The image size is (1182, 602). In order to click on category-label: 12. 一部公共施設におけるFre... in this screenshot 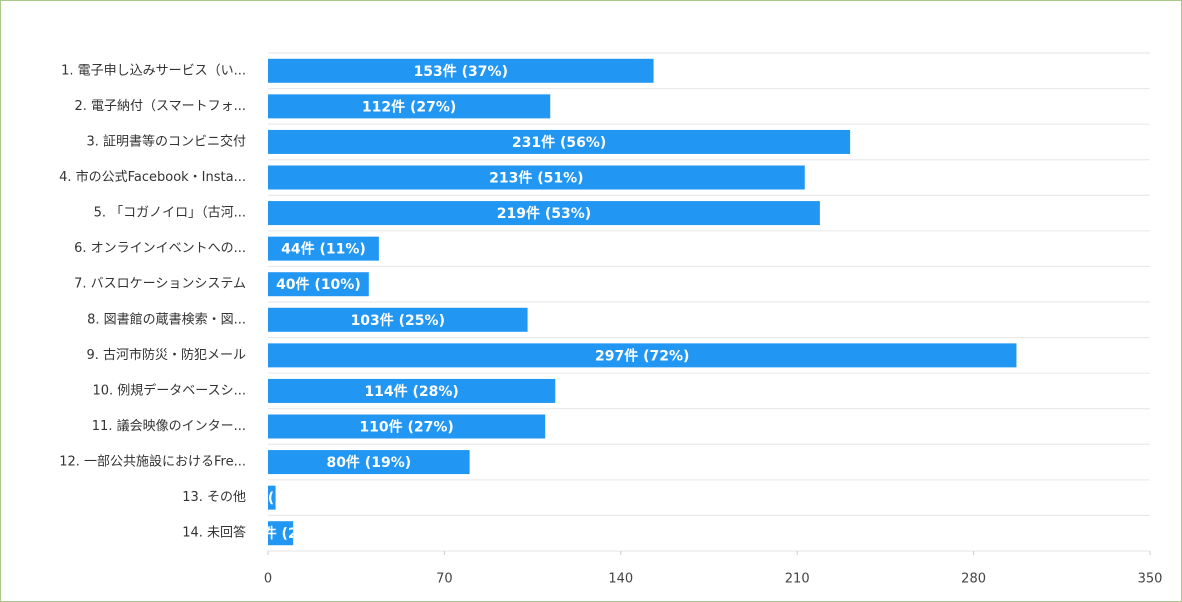, I will do `click(152, 462)`.